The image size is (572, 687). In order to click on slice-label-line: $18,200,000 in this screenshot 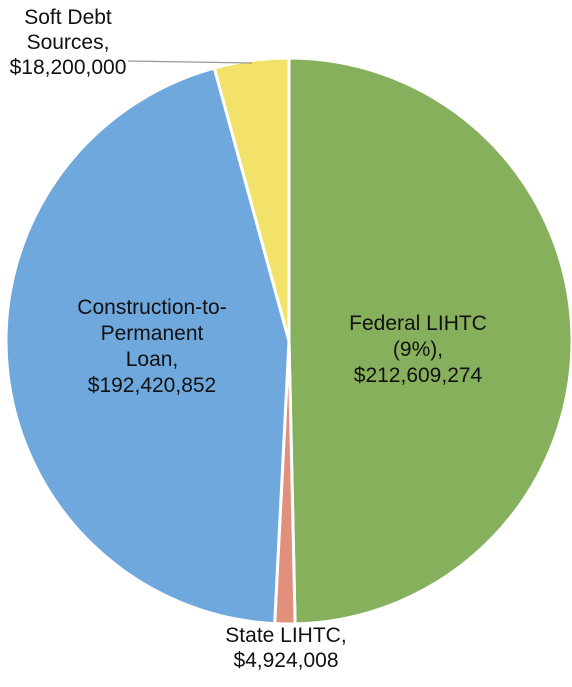, I will do `click(68, 67)`.